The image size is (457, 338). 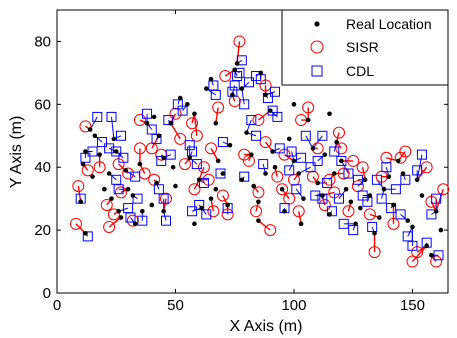 I want to click on y-tick-label: 80, so click(x=42, y=41).